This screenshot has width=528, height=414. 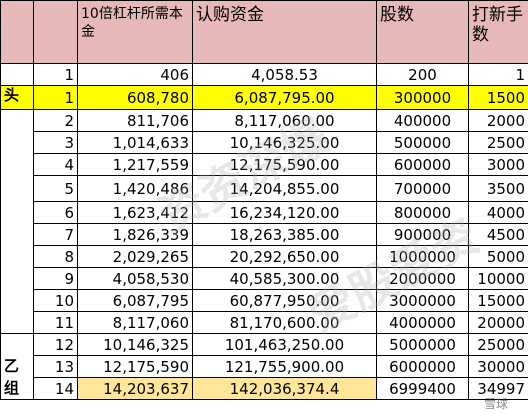 What do you see at coordinates (498, 388) in the screenshot?
I see `lots-cell: 34997` at bounding box center [498, 388].